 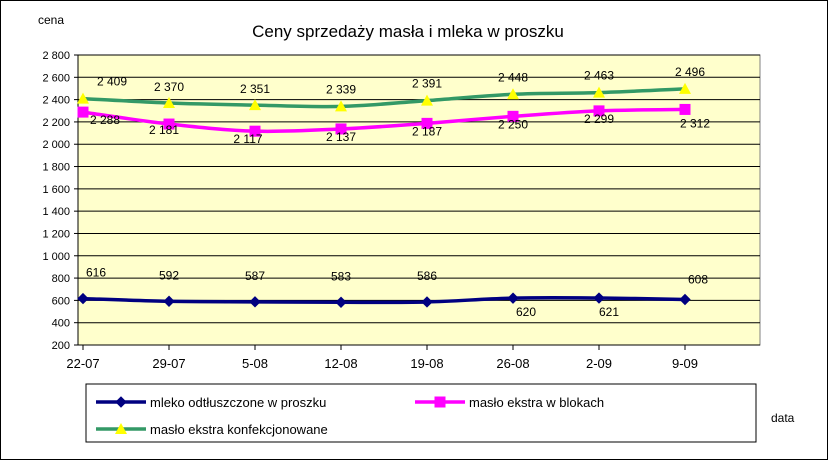 I want to click on data-label: 586, so click(x=427, y=276).